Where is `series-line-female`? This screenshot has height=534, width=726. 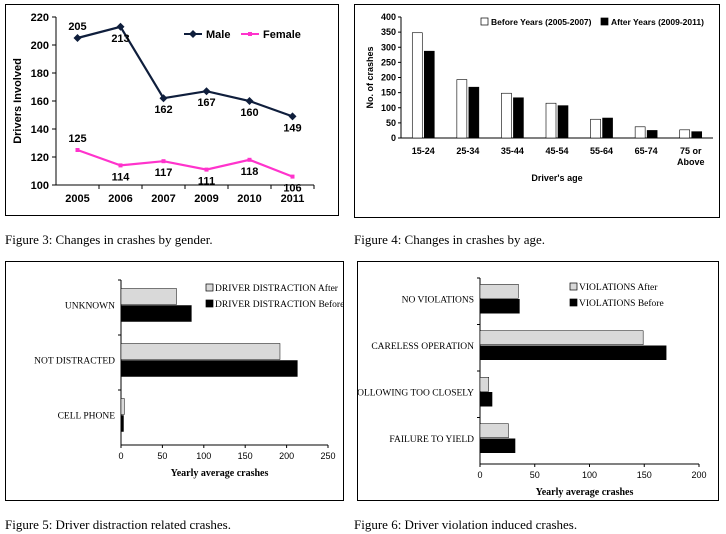 series-line-female is located at coordinates (185, 163).